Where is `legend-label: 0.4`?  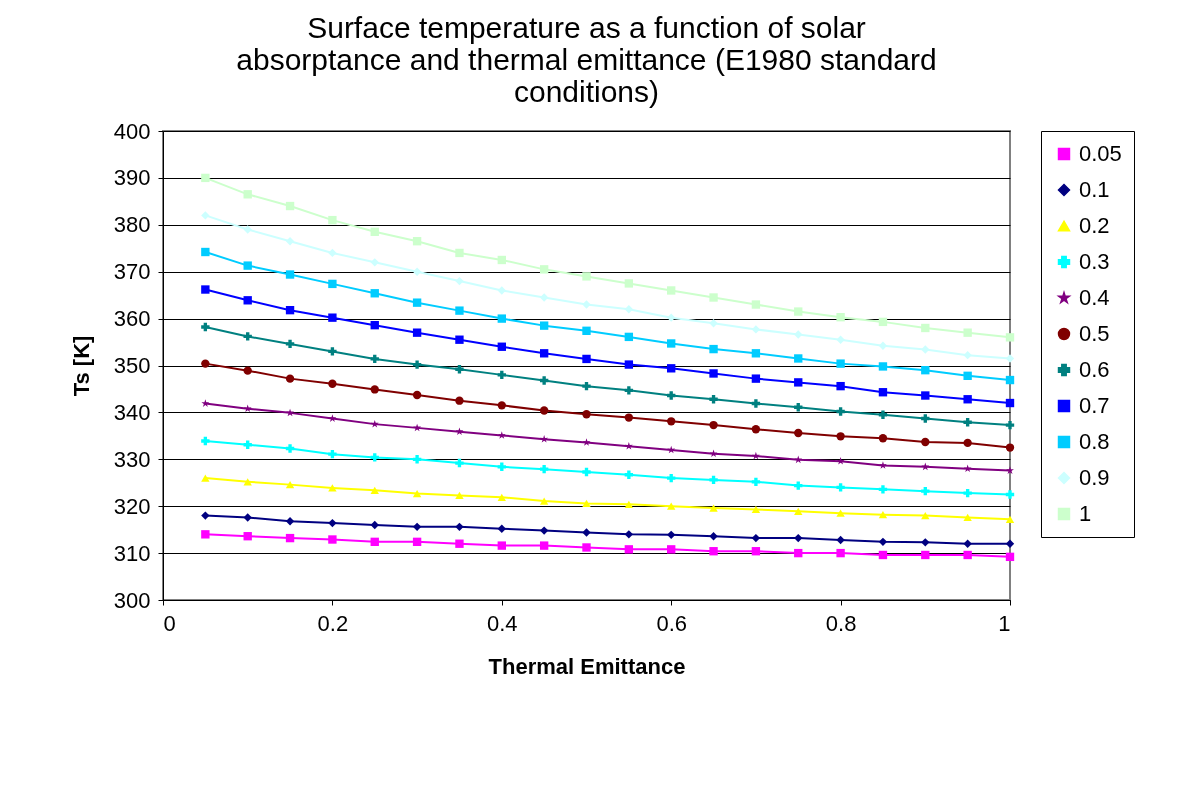 legend-label: 0.4 is located at coordinates (1094, 297).